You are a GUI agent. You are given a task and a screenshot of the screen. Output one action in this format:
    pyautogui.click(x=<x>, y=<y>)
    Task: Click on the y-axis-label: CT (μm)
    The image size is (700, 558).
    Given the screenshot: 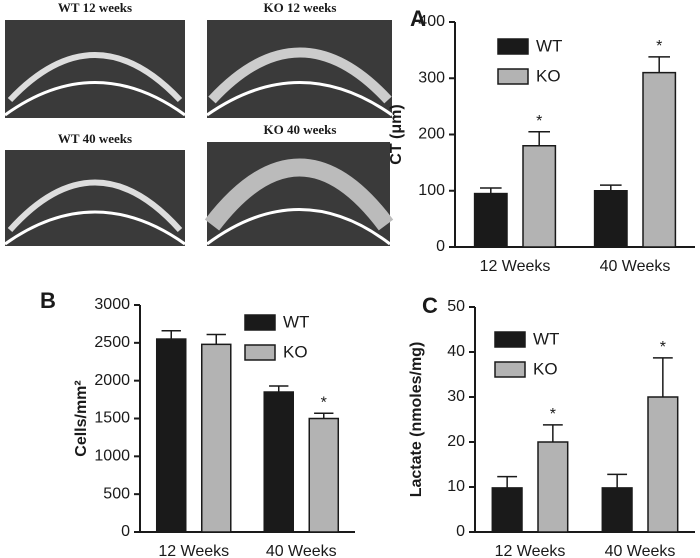 What is the action you would take?
    pyautogui.click(x=396, y=134)
    